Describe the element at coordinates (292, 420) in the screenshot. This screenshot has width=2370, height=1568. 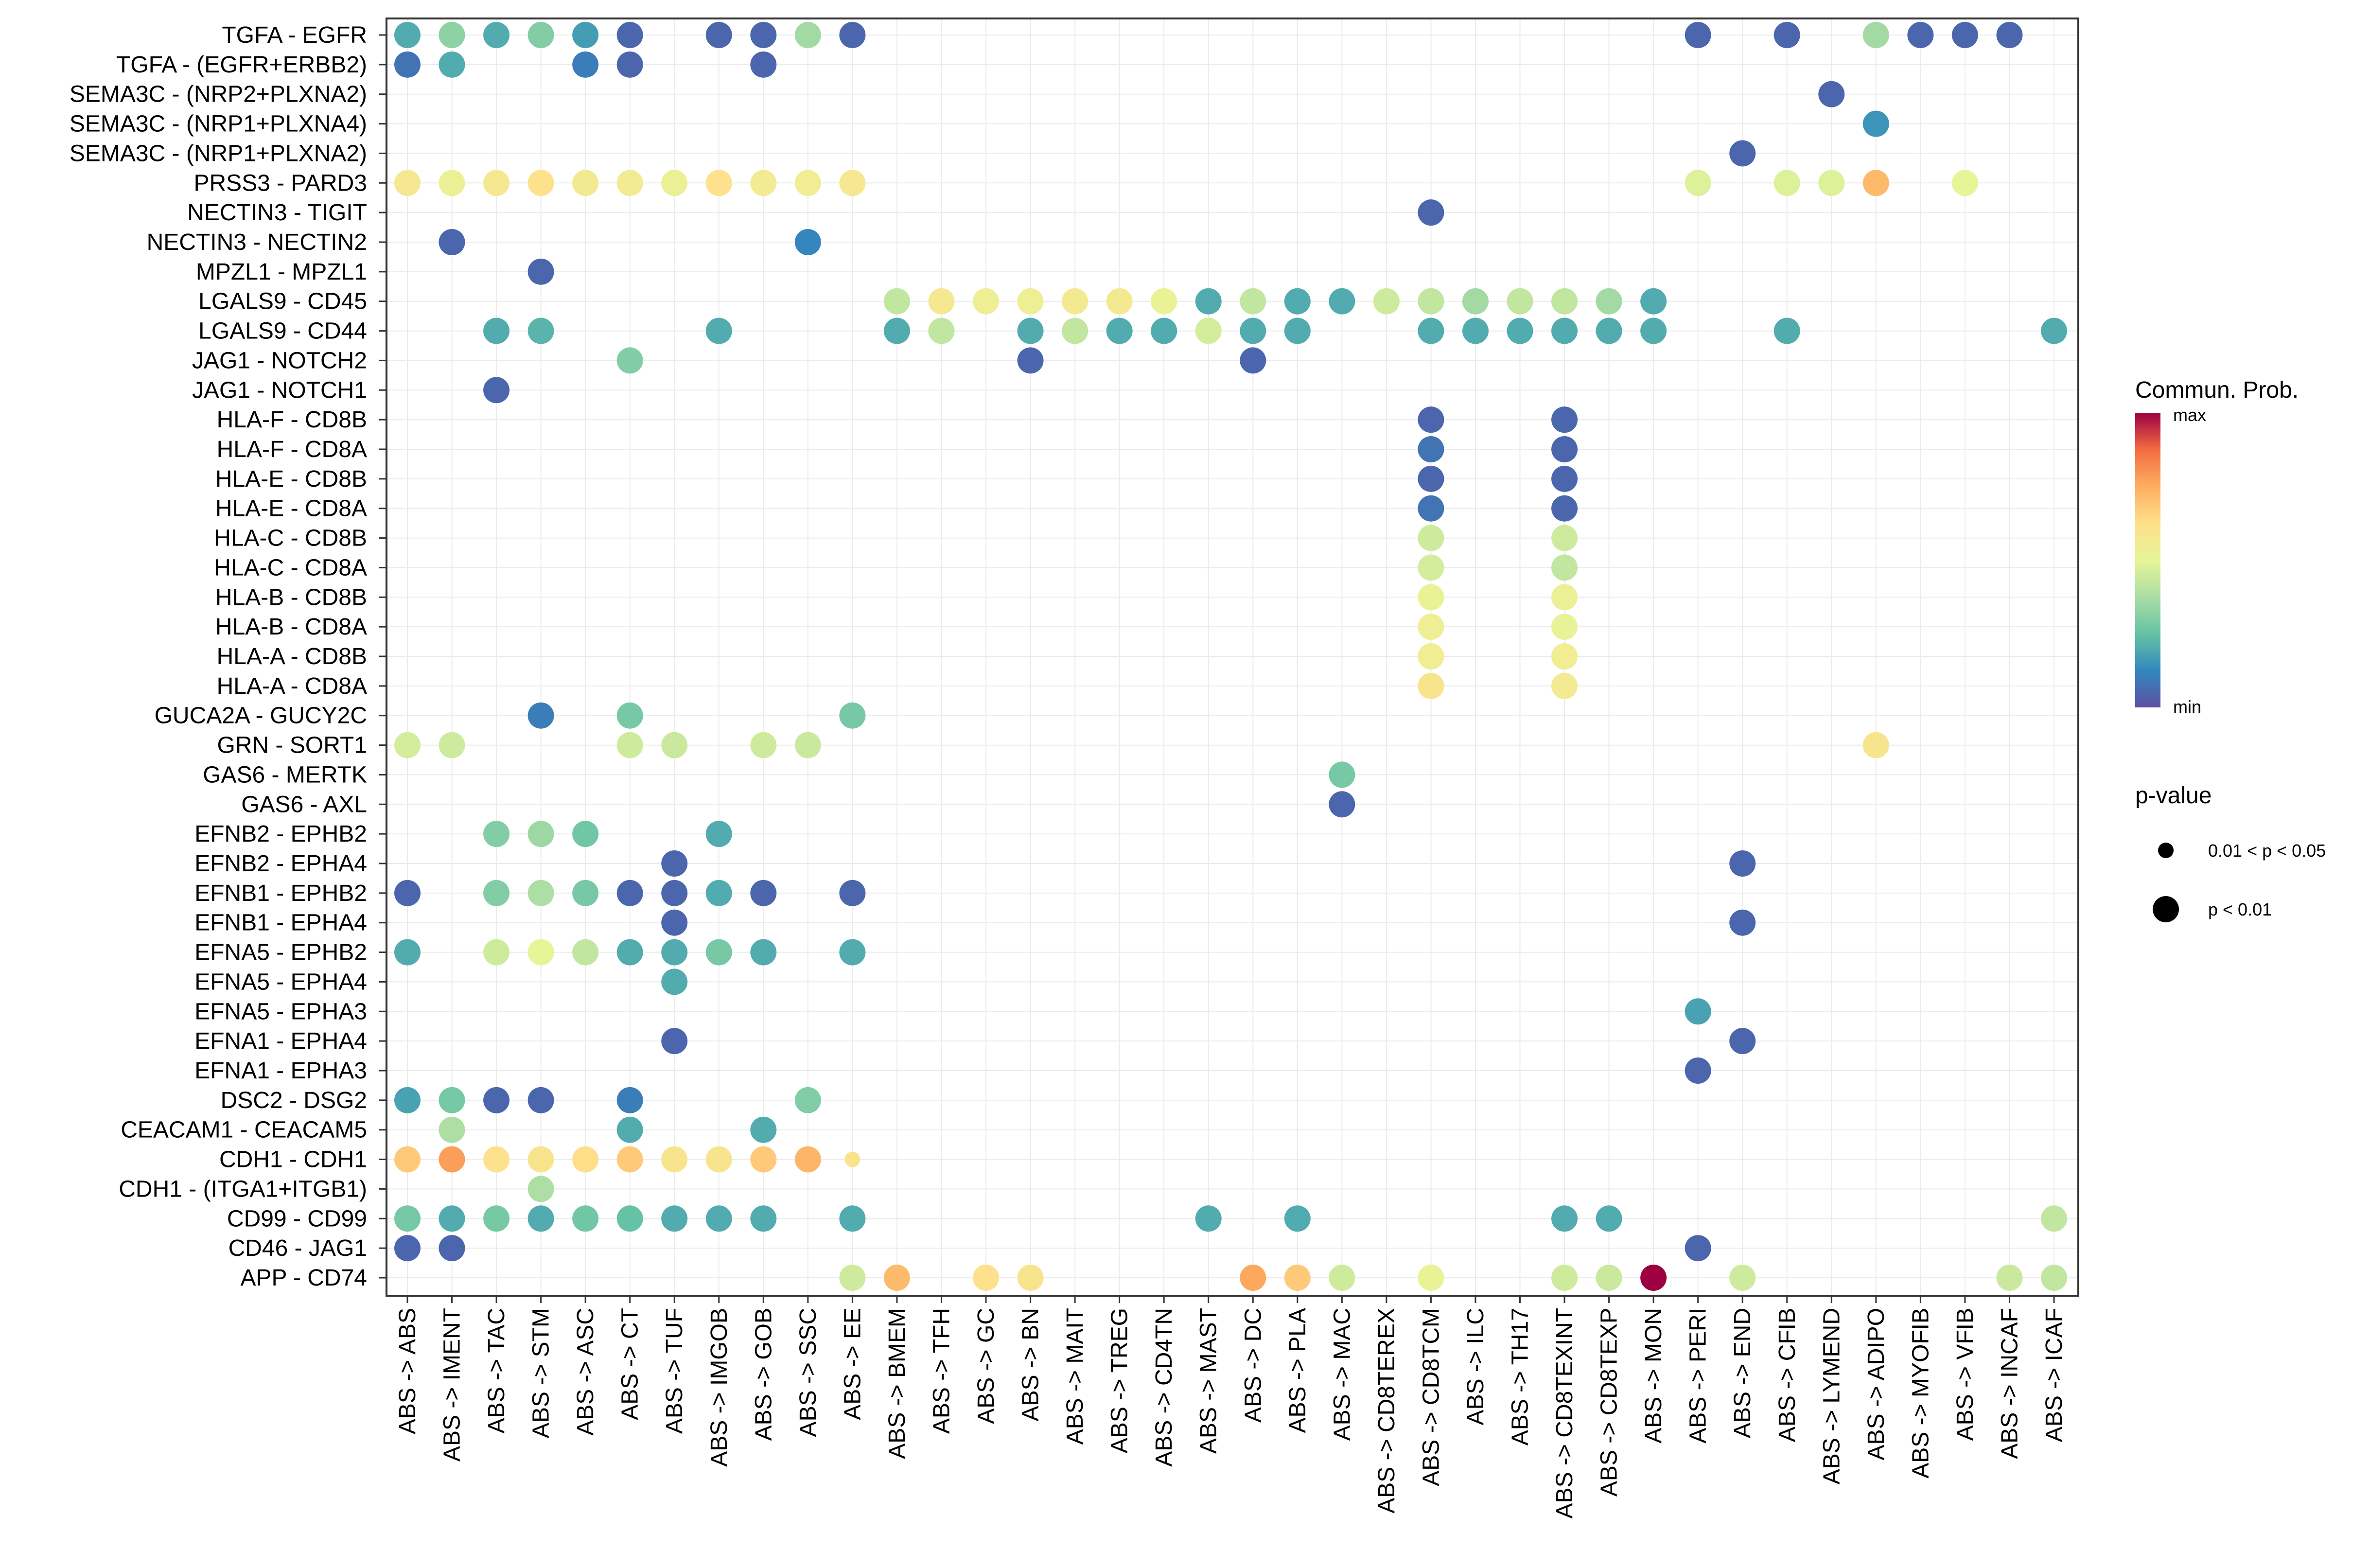
I see `y-tick-label: HLA-F - CD8B` at that location.